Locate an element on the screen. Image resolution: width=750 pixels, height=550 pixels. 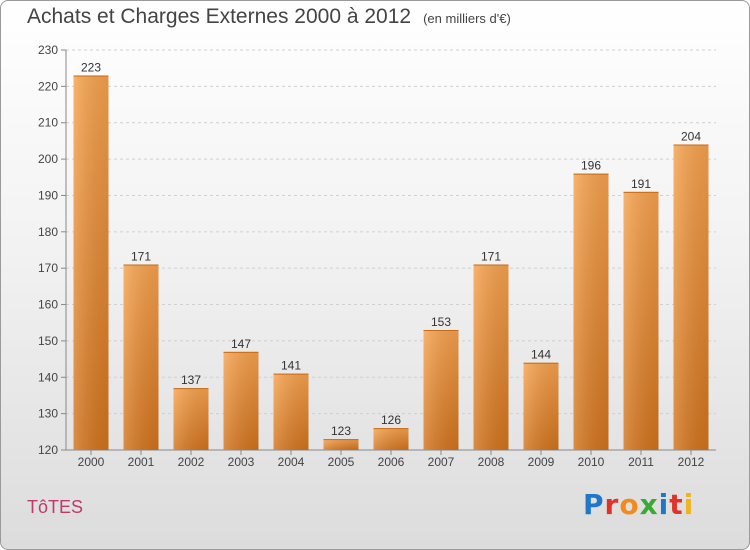
y-tick-label: 210 is located at coordinates (48, 123).